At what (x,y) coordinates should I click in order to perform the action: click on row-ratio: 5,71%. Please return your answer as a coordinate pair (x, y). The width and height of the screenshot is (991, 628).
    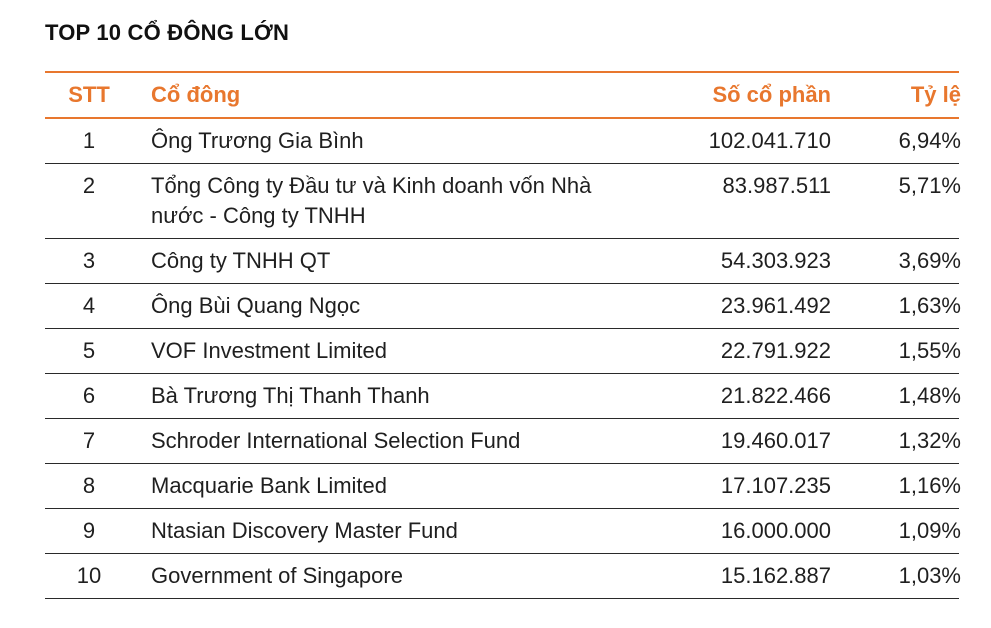
    Looking at the image, I should click on (929, 185).